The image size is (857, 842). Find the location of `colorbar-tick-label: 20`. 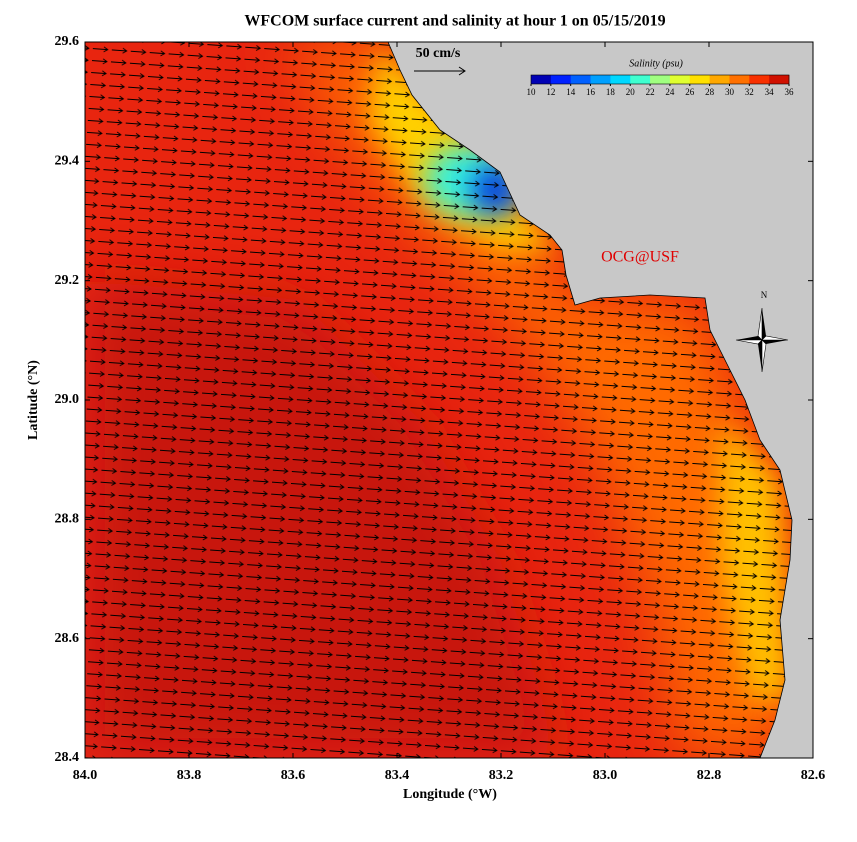

colorbar-tick-label: 20 is located at coordinates (631, 92).